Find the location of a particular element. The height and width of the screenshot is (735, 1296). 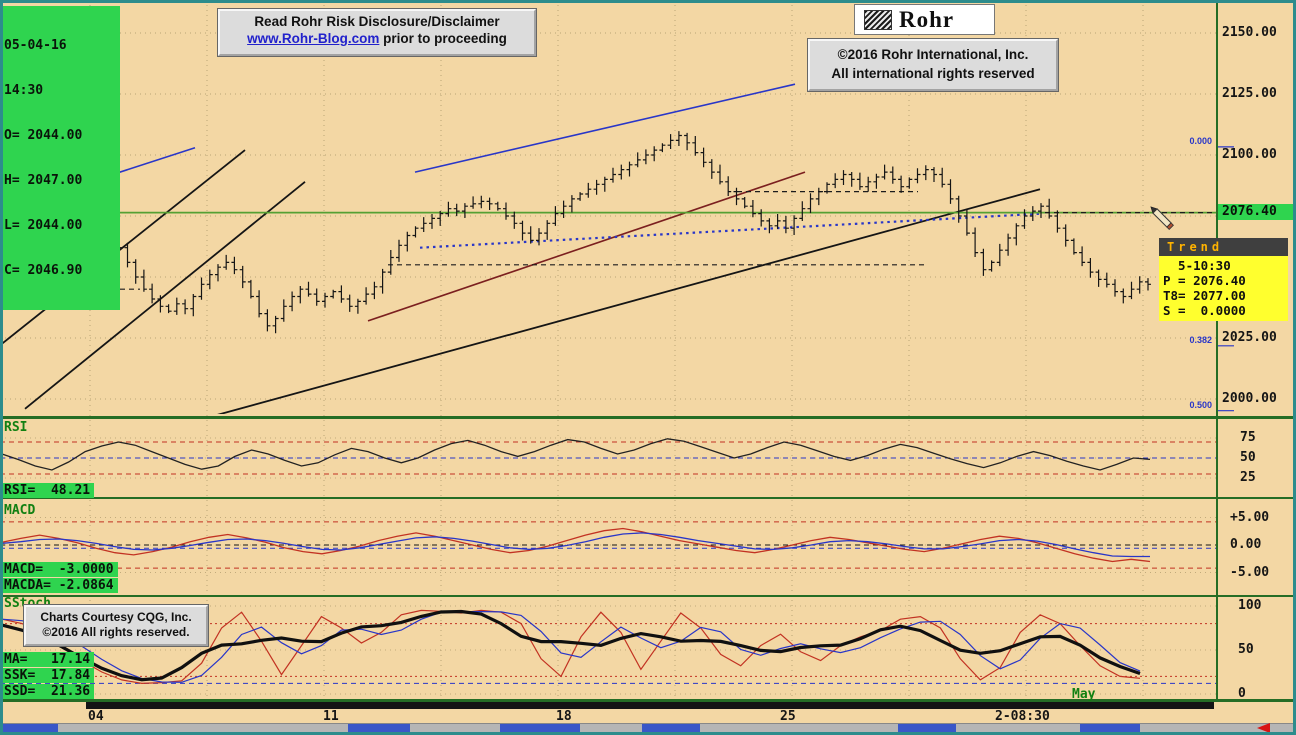

bar-date: 05-04-16 is located at coordinates (35, 45).